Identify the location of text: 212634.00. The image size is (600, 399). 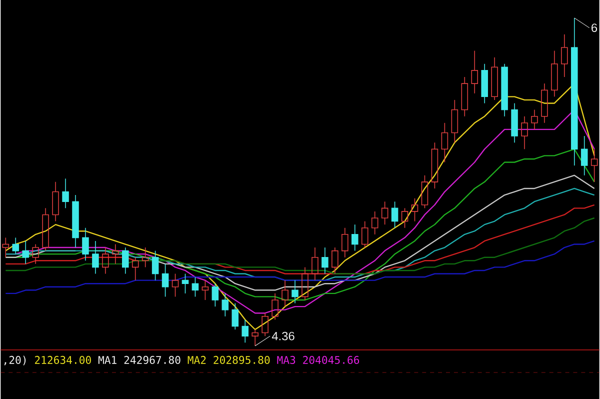
(62, 360).